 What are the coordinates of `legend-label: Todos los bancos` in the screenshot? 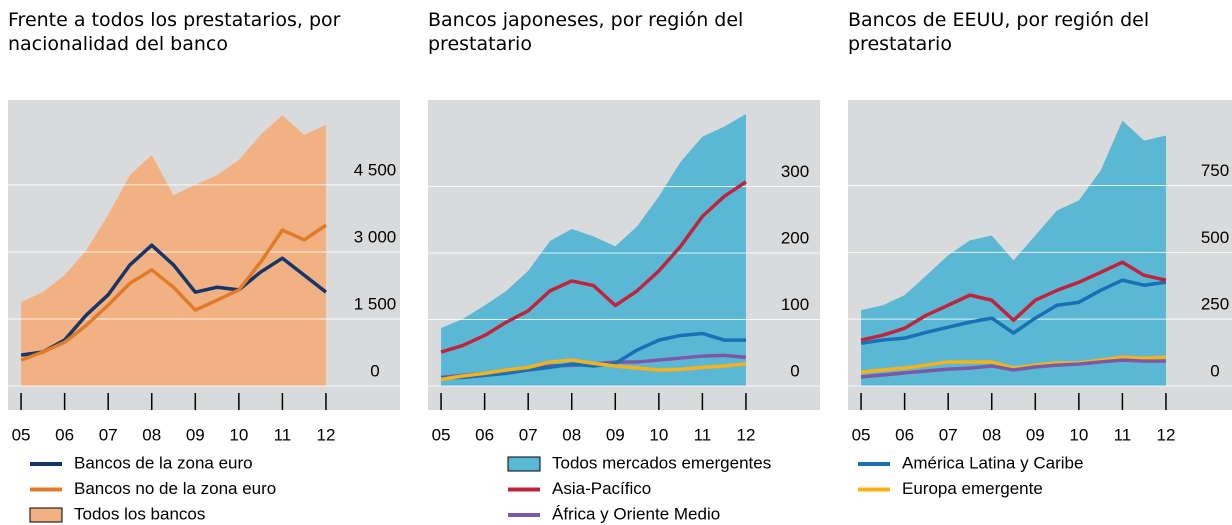 It's located at (139, 513).